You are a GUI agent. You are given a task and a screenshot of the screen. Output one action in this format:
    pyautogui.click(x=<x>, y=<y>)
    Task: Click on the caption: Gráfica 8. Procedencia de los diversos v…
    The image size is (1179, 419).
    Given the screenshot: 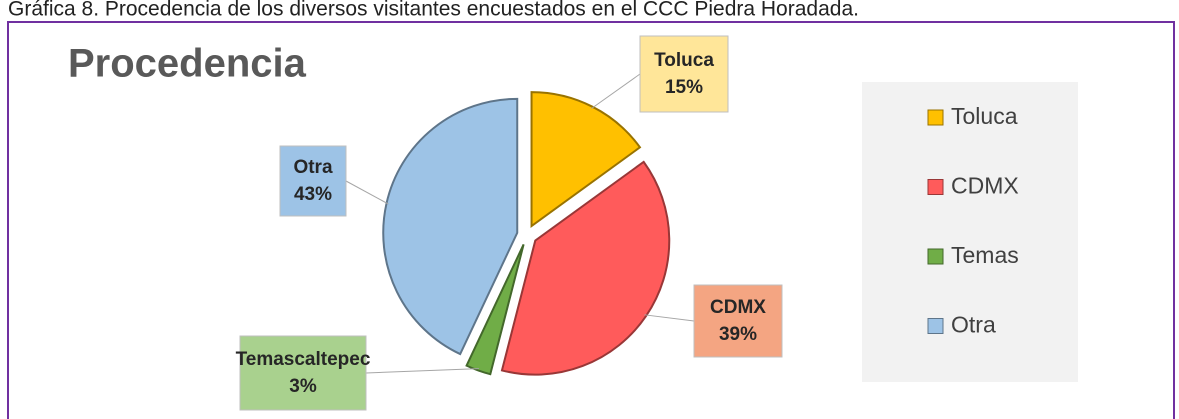 What is the action you would take?
    pyautogui.click(x=433, y=10)
    